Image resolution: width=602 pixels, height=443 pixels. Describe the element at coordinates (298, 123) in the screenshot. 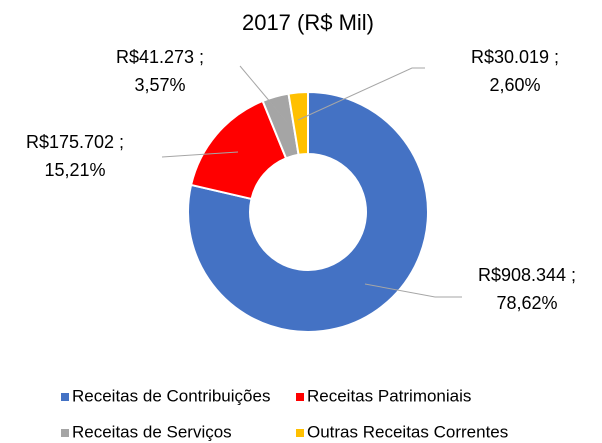

I see `donut-slice` at that location.